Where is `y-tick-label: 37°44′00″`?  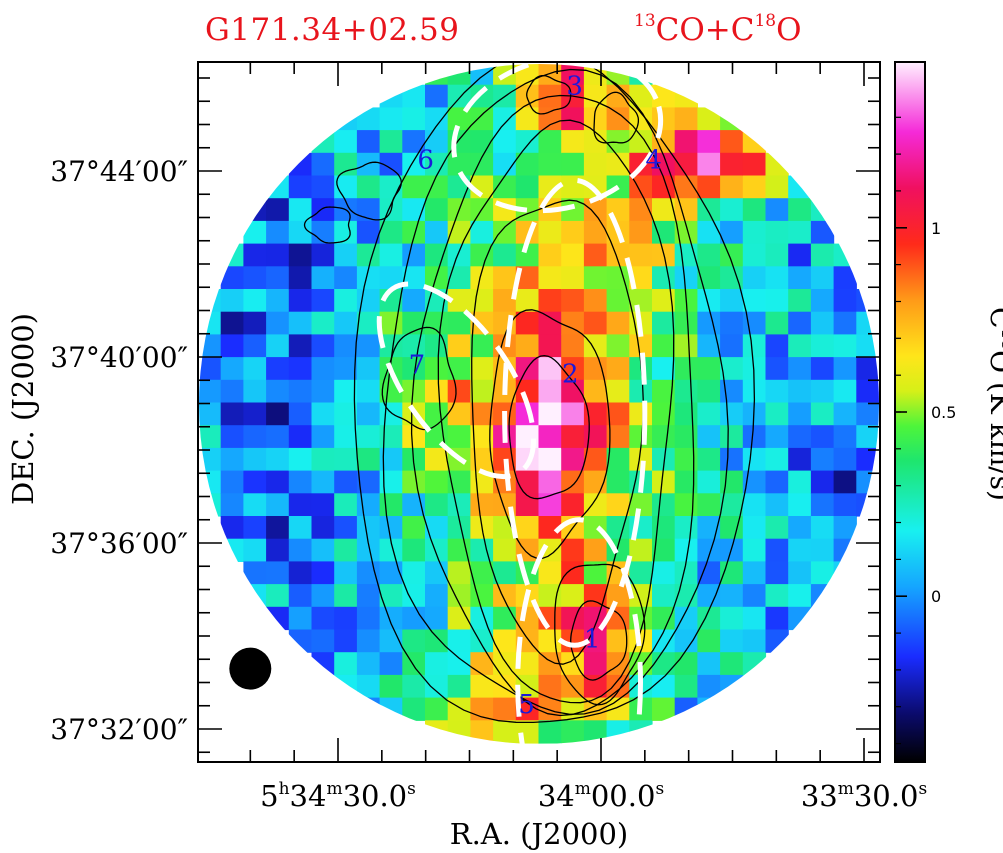
y-tick-label: 37°44′00″ is located at coordinates (119, 171).